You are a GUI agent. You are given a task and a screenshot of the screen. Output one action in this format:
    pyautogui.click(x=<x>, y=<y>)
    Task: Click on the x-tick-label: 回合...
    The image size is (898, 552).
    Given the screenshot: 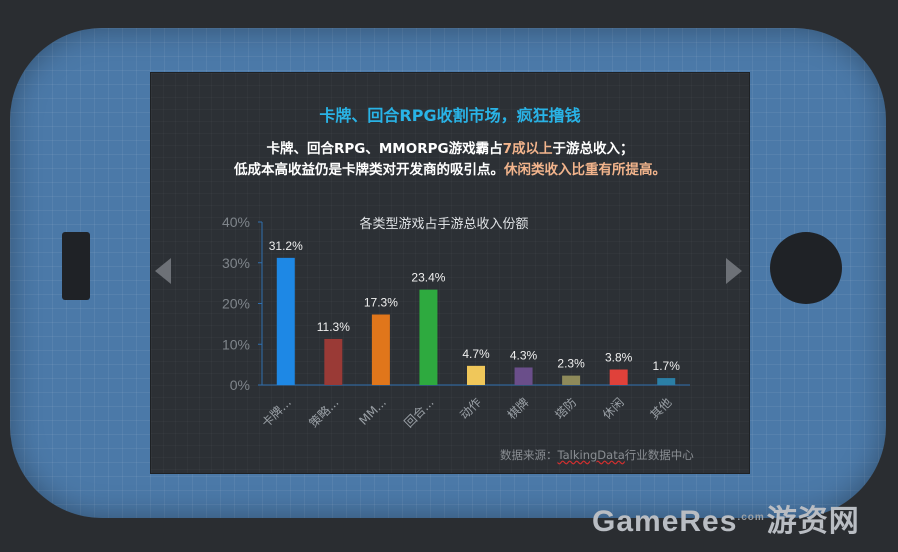 What is the action you would take?
    pyautogui.click(x=419, y=413)
    